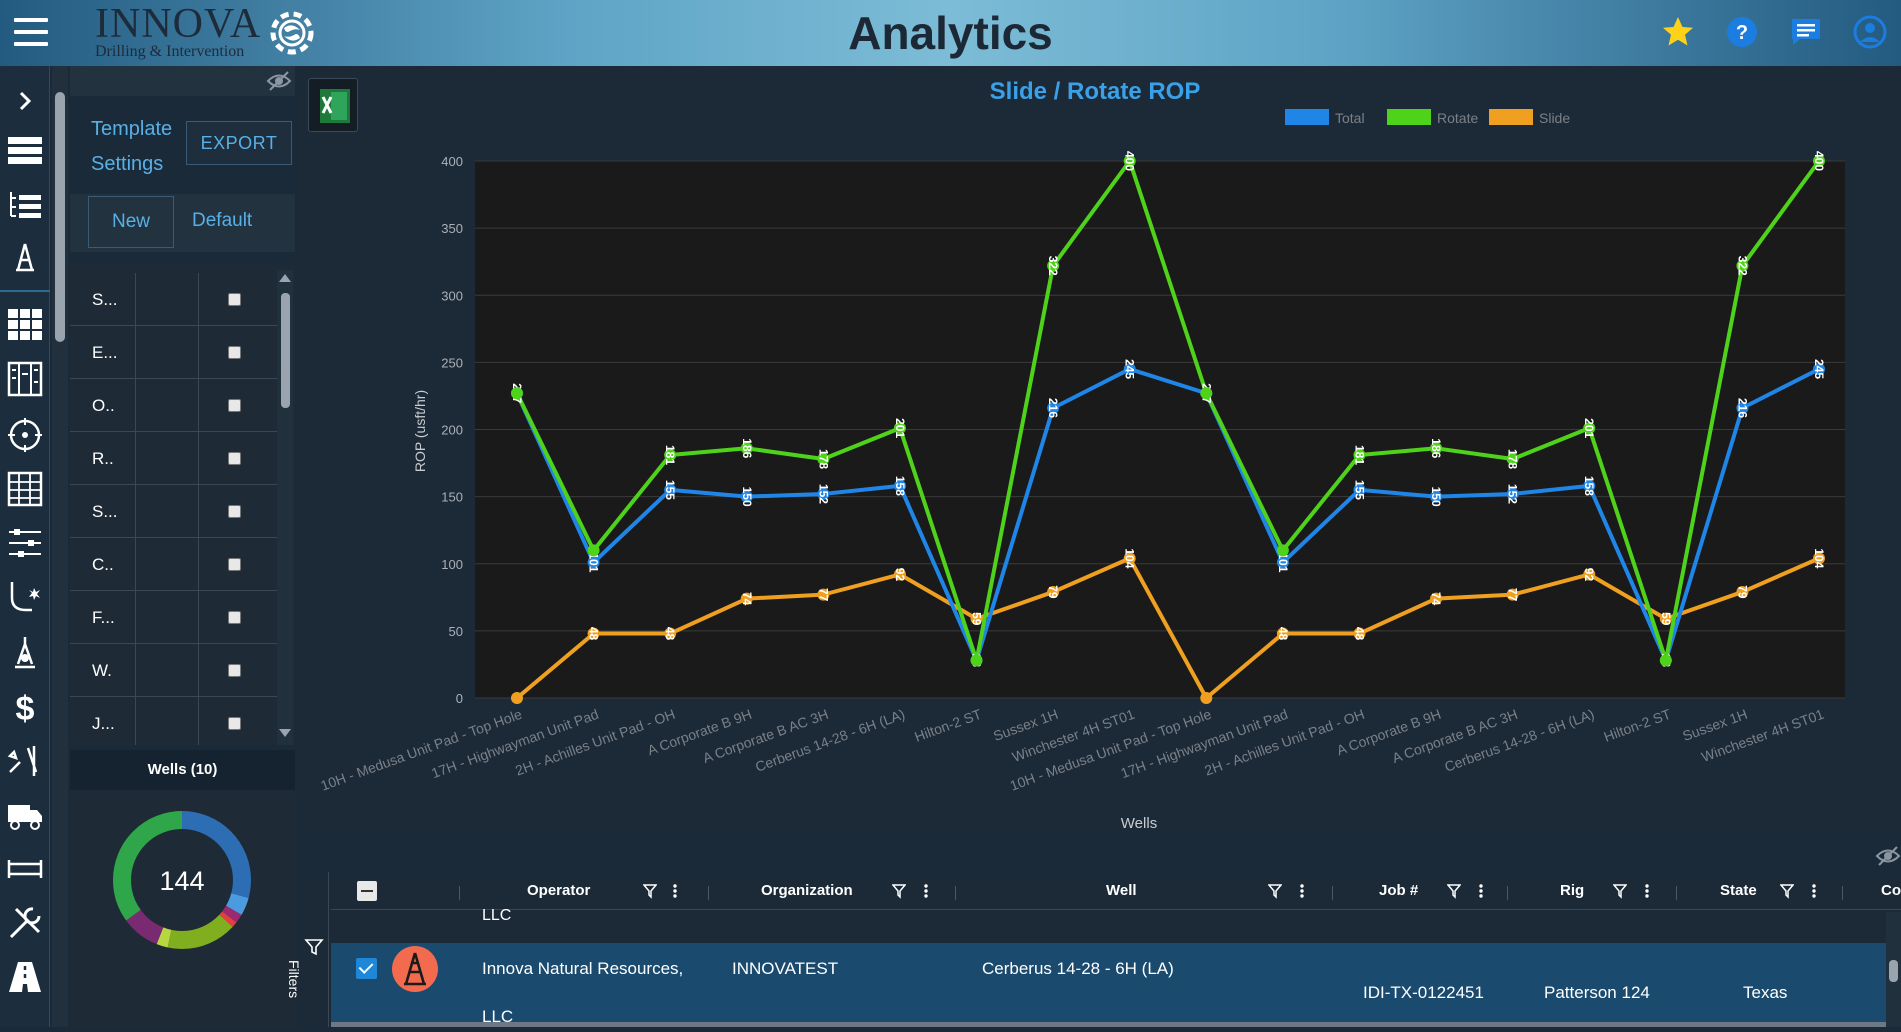 This screenshot has width=1901, height=1032. Describe the element at coordinates (173, 458) in the screenshot. I see `grid-row: R..` at that location.